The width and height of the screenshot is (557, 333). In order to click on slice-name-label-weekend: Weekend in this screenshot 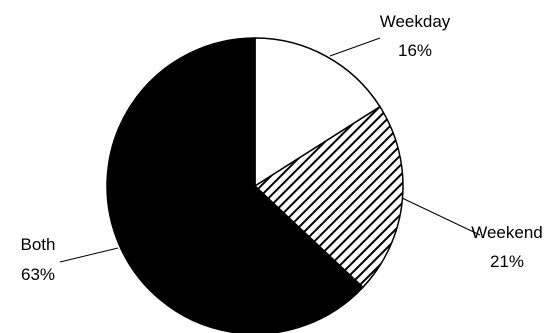, I will do `click(507, 232)`.